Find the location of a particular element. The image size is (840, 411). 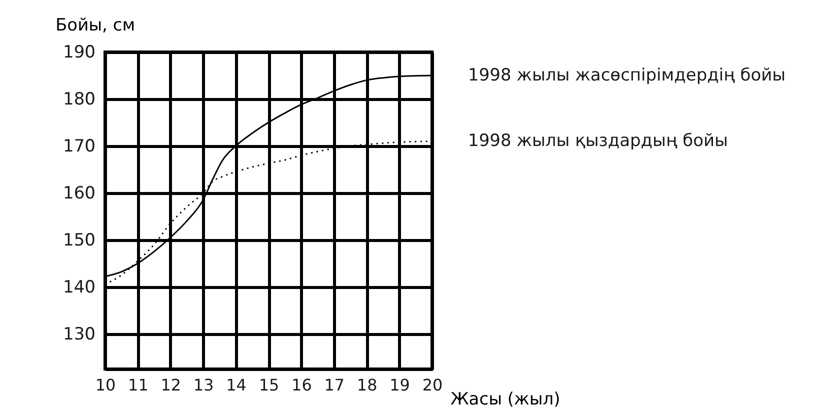

text: 1998 жылы жасөспірімдердің бойы is located at coordinates (627, 75).